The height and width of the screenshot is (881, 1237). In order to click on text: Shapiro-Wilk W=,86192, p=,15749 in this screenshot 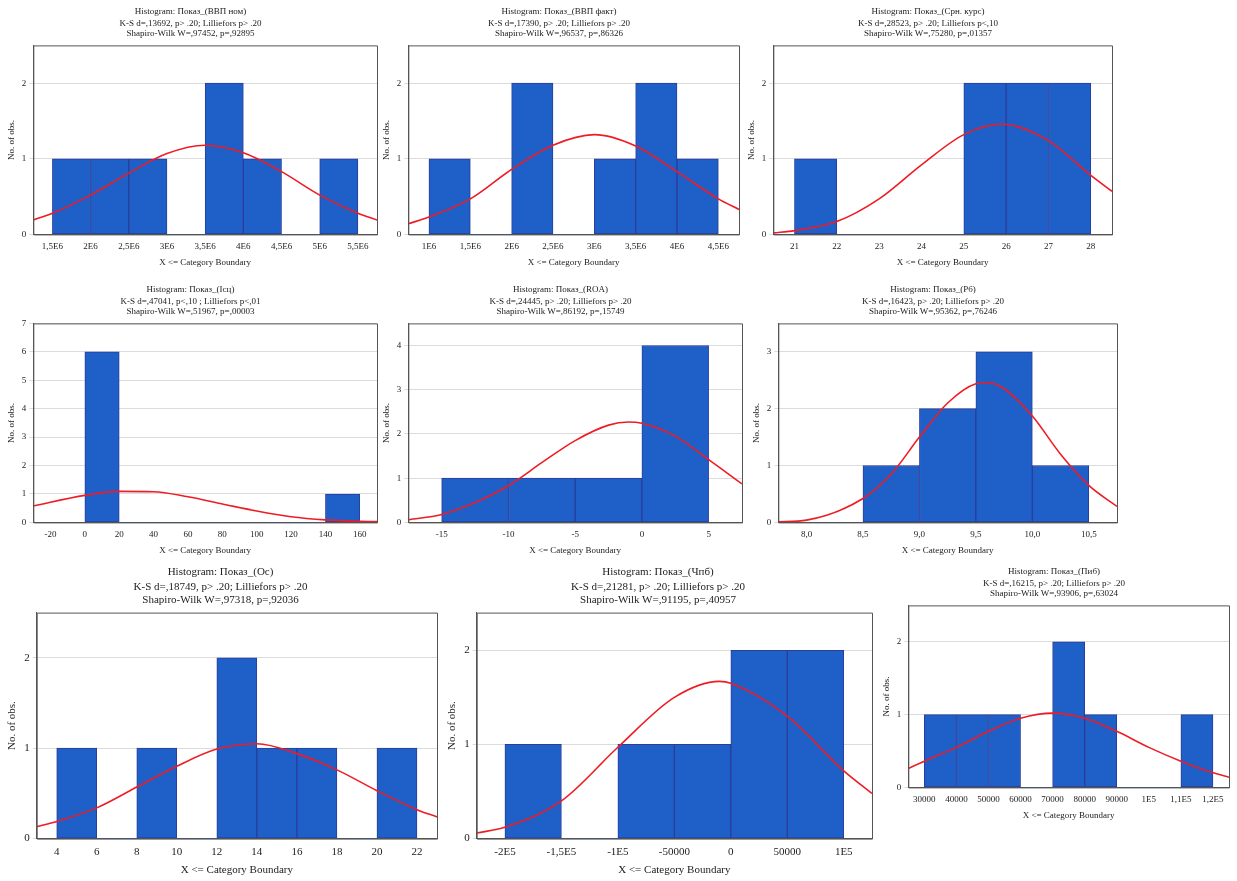, I will do `click(560, 311)`.